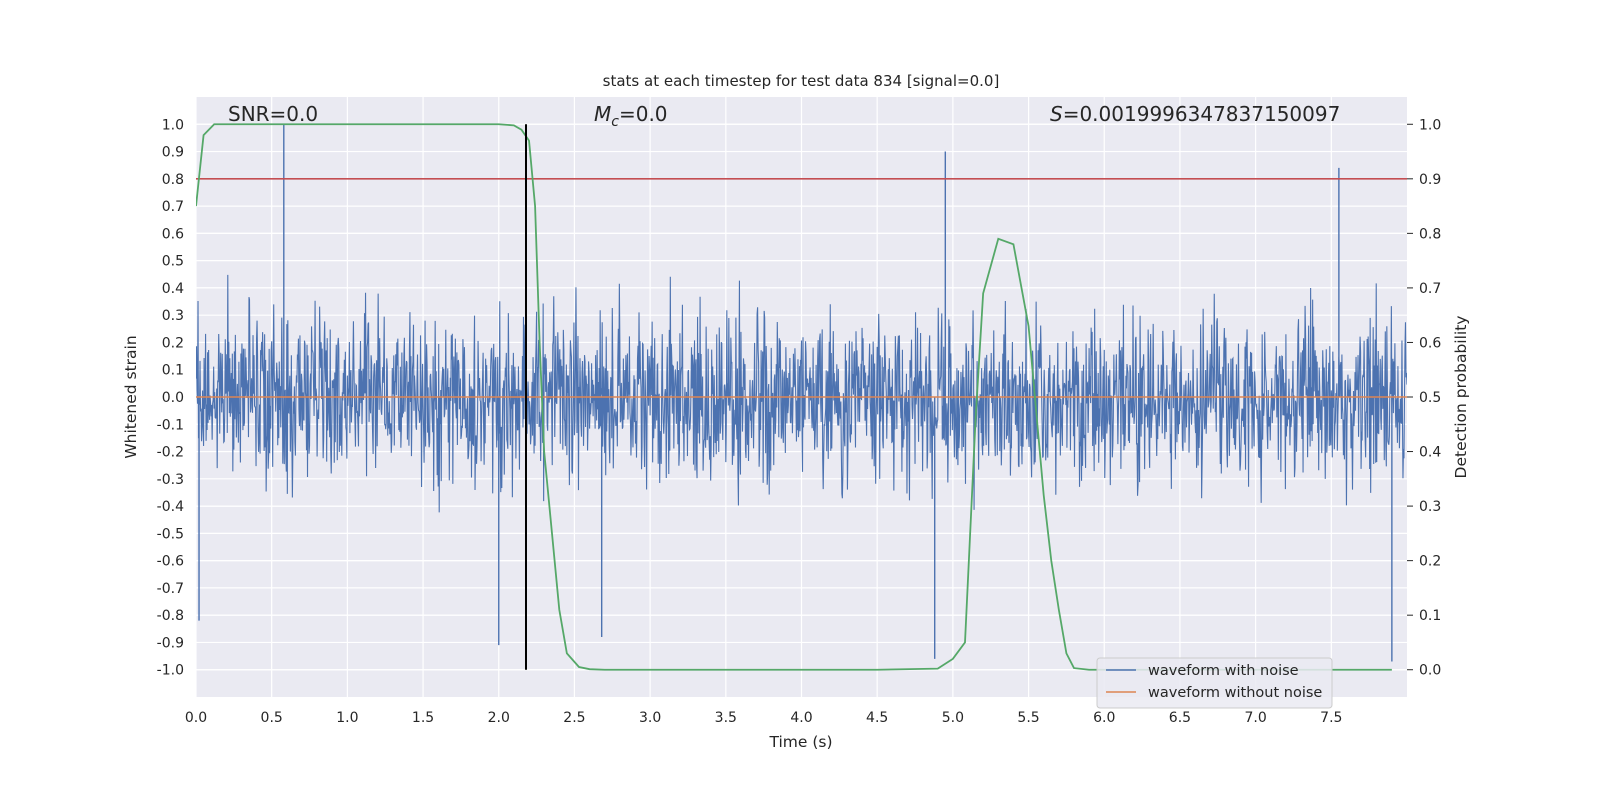  Describe the element at coordinates (1430, 343) in the screenshot. I see `right-tick-label: 0.6` at that location.